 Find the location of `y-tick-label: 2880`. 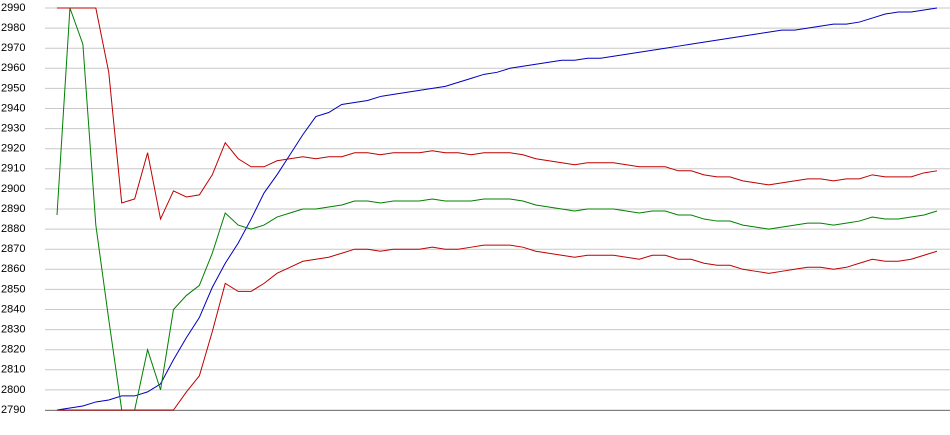

y-tick-label: 2880 is located at coordinates (13, 229).